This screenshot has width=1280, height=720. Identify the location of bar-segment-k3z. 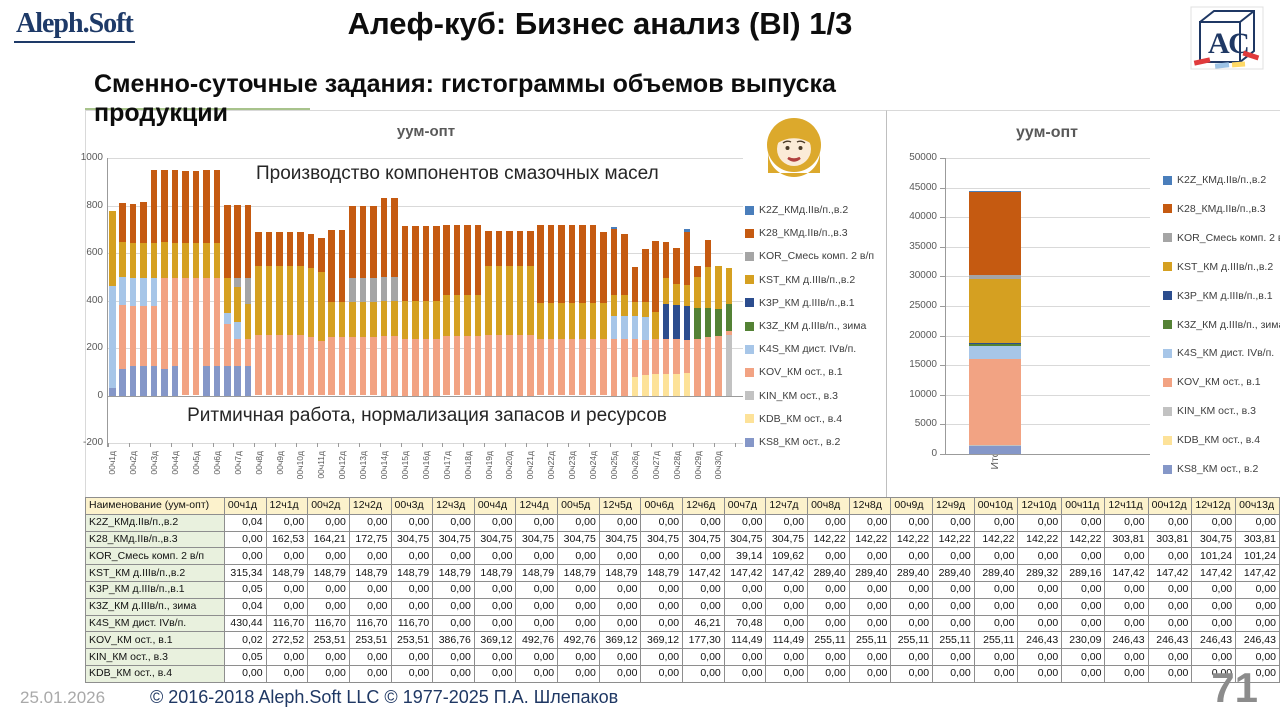
(697, 323).